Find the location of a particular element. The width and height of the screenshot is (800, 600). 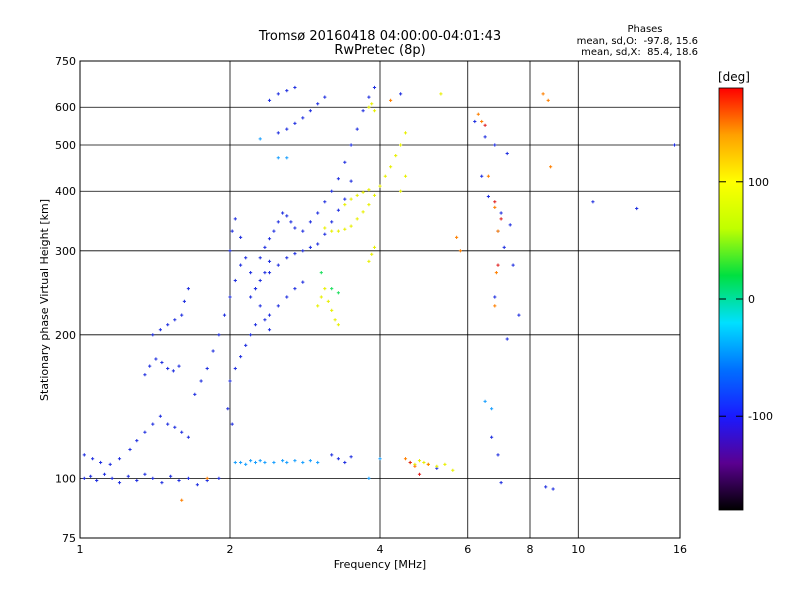

x-tick-label: 6 is located at coordinates (467, 549).